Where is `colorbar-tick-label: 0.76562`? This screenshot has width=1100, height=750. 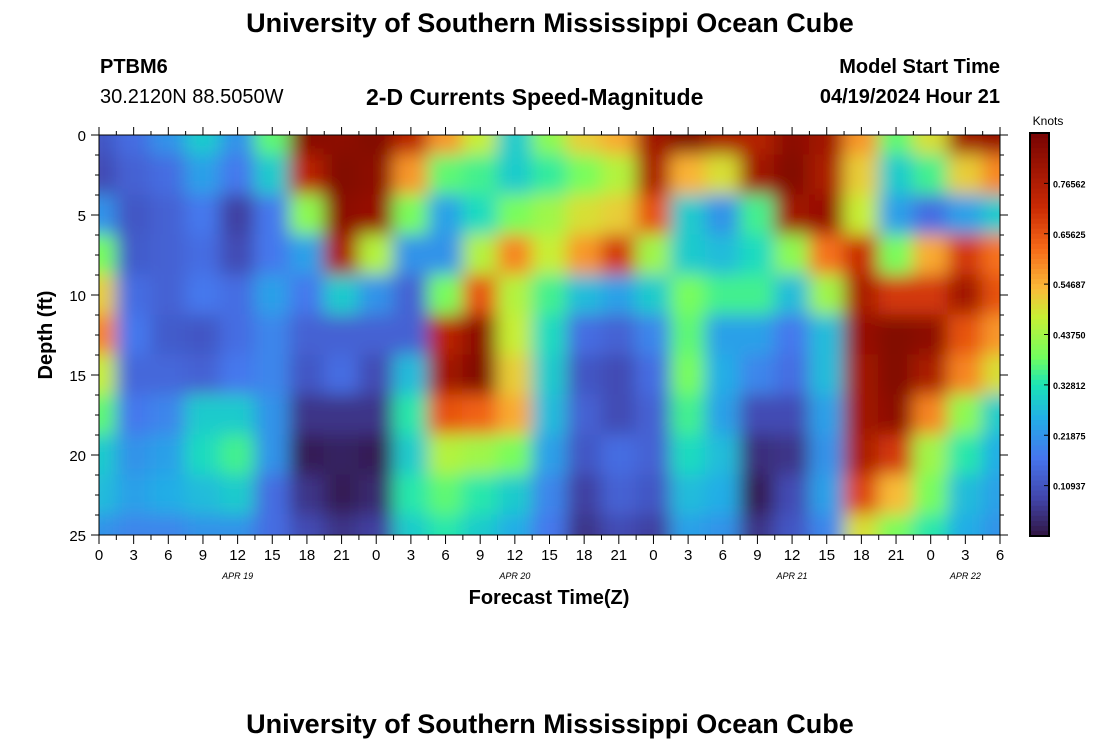
colorbar-tick-label: 0.76562 is located at coordinates (1069, 184).